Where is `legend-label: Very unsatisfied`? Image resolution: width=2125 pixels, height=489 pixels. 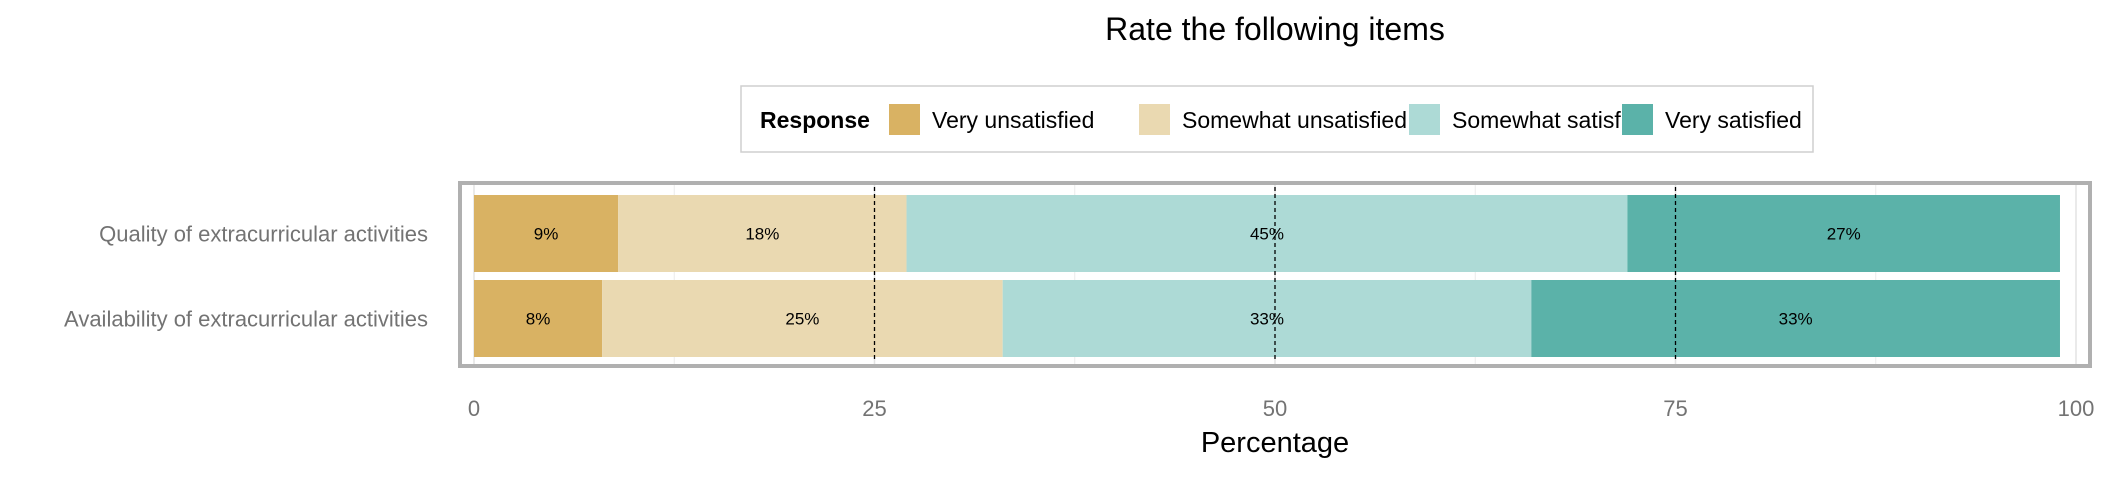
legend-label: Very unsatisfied is located at coordinates (1013, 120).